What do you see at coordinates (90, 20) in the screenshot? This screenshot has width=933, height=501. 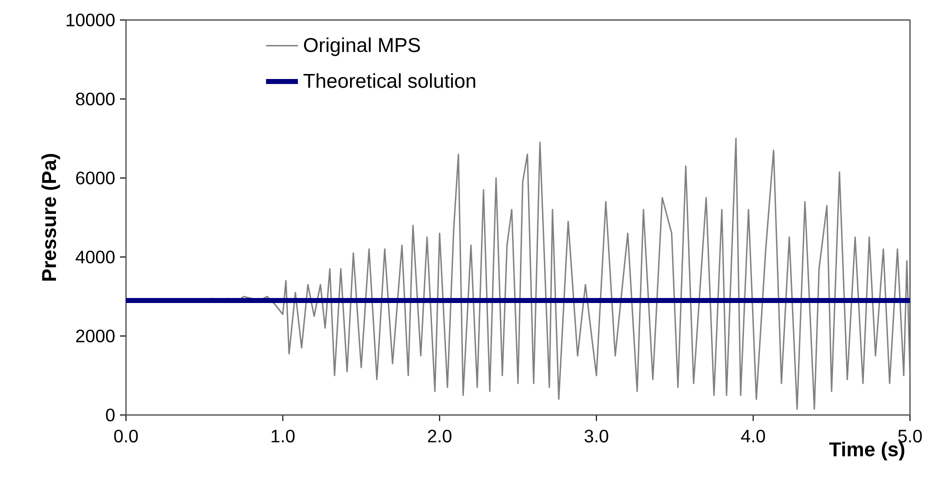 I see `y-tick-label: 10000` at bounding box center [90, 20].